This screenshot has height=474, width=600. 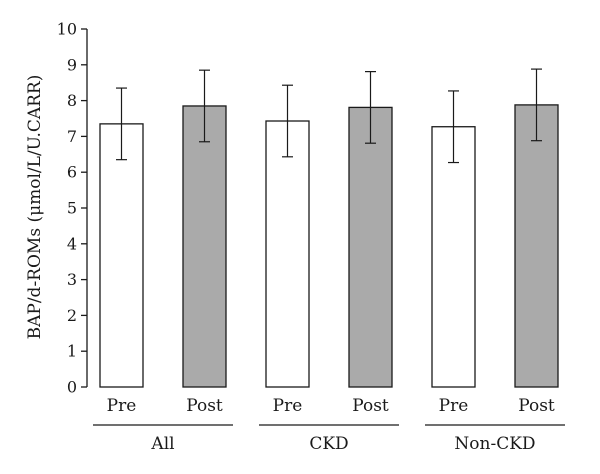 What do you see at coordinates (72, 64) in the screenshot?
I see `y-tick-label: 9` at bounding box center [72, 64].